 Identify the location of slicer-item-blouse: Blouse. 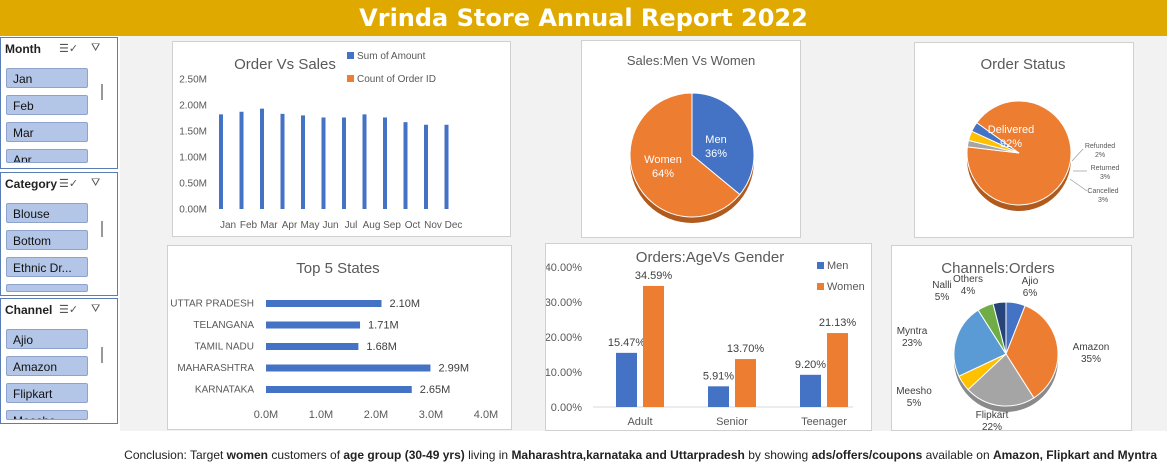
(47, 213).